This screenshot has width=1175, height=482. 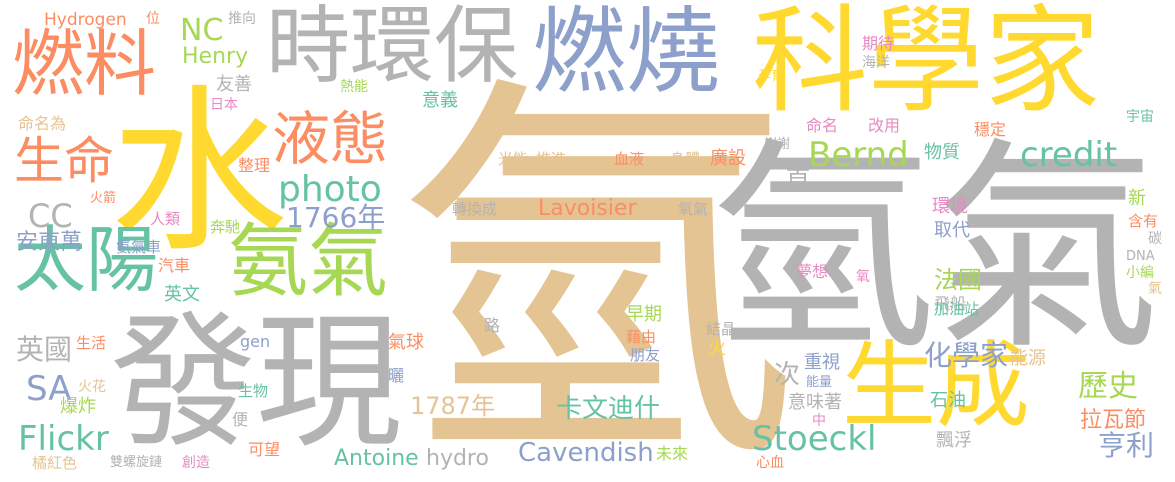 What do you see at coordinates (586, 453) in the screenshot?
I see `word-cavendish: Cavendish` at bounding box center [586, 453].